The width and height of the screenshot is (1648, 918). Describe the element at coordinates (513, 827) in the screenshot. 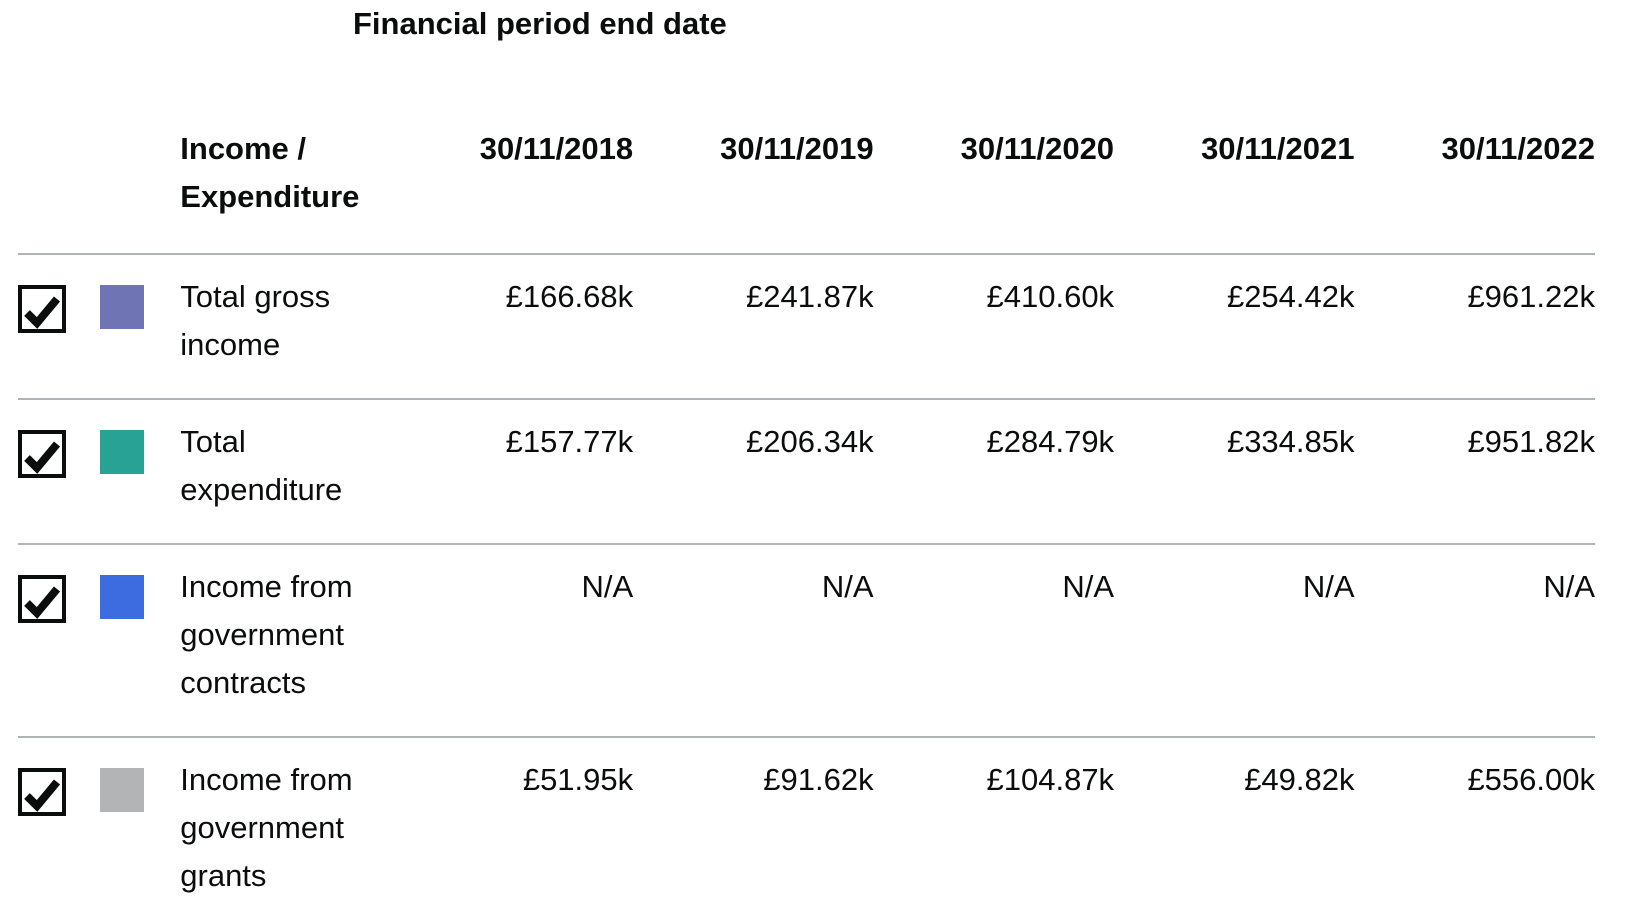

I see `value-cell: £51.95k` at that location.